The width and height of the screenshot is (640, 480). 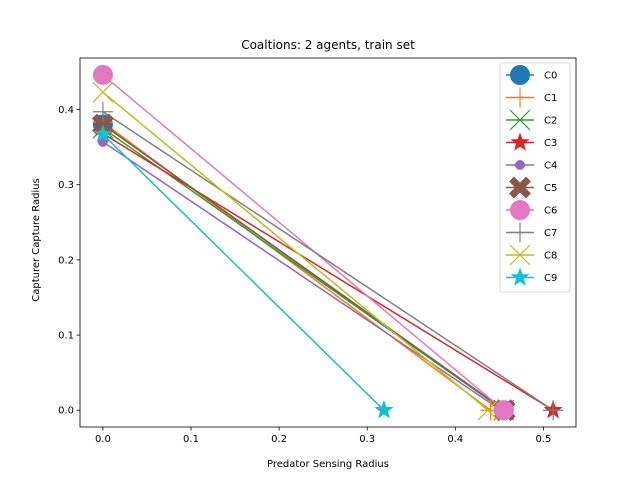 What do you see at coordinates (550, 188) in the screenshot?
I see `legend-label-c5: C5` at bounding box center [550, 188].